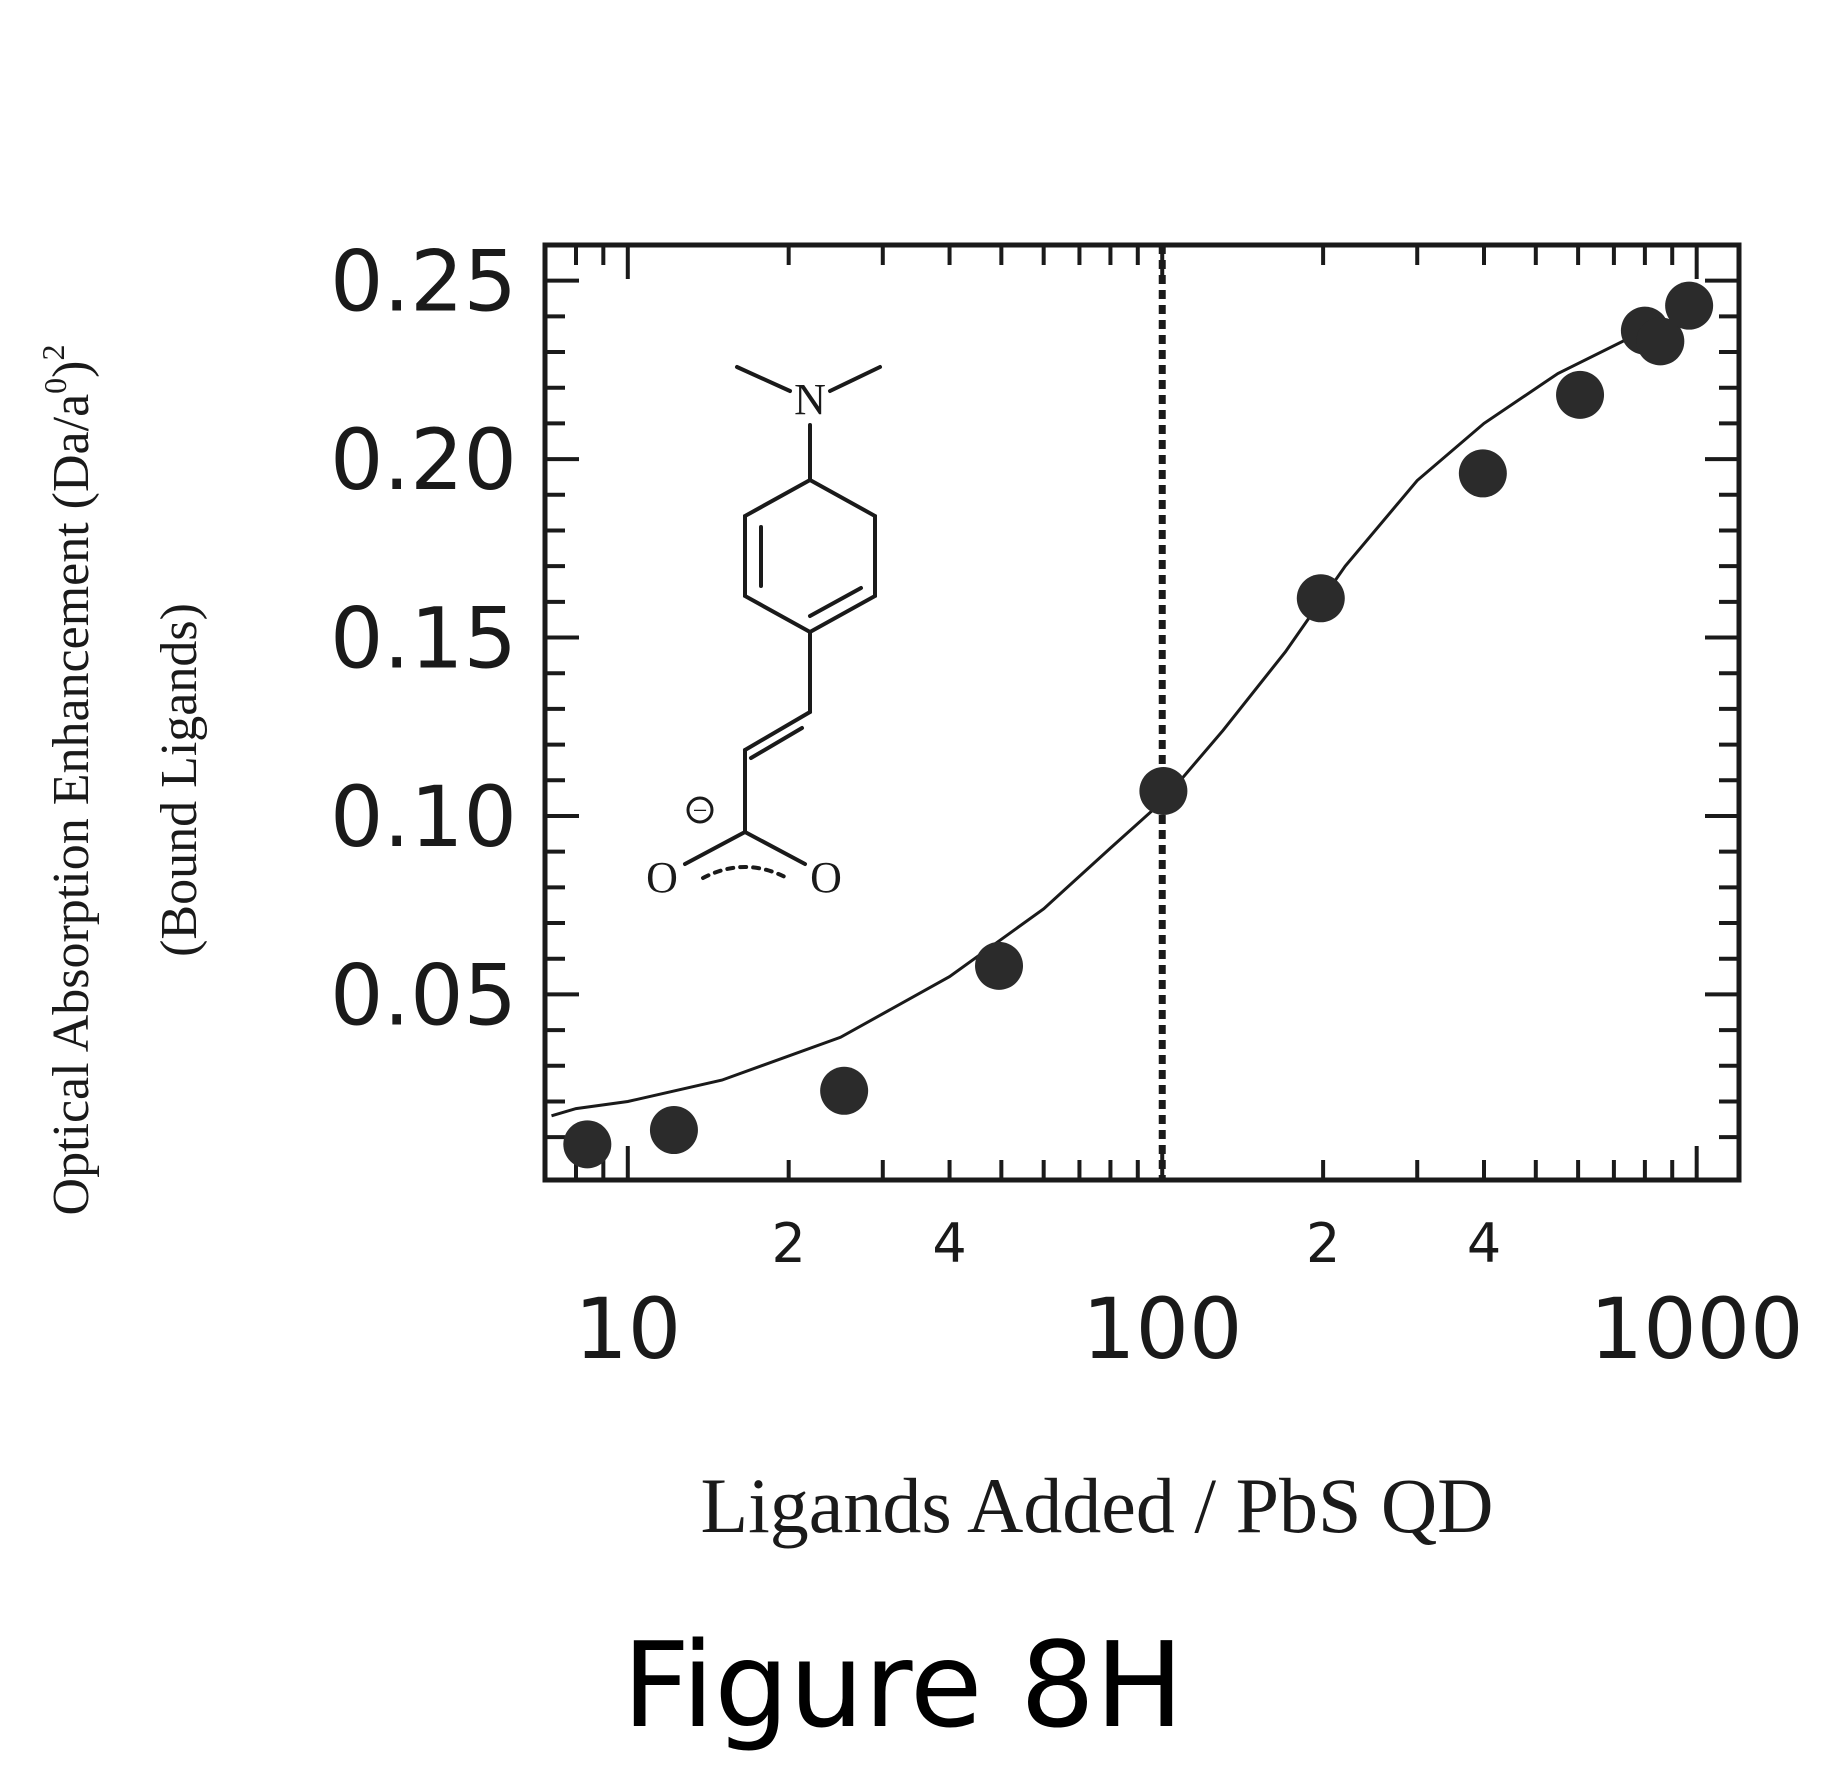  I want to click on y-tick-label: 0.10, so click(423, 817).